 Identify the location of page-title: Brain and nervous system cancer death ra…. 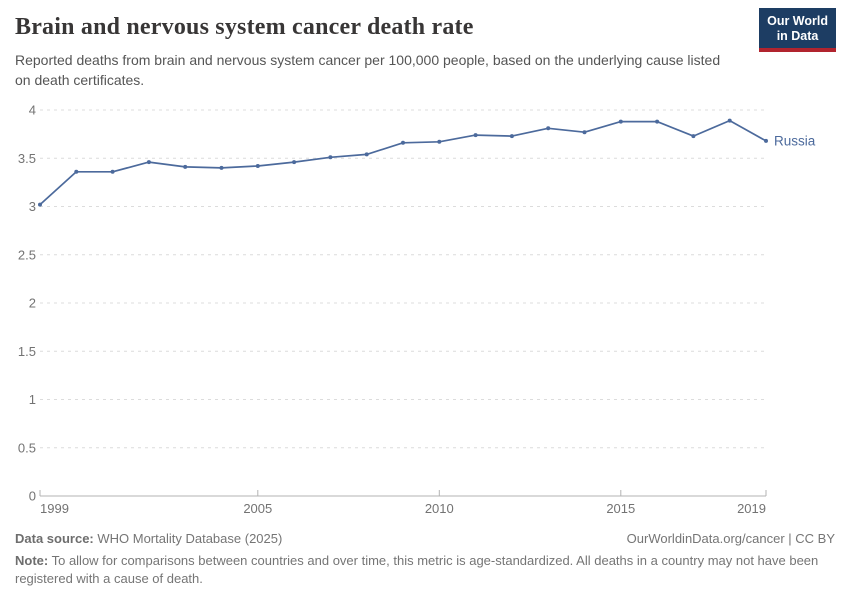
(244, 27).